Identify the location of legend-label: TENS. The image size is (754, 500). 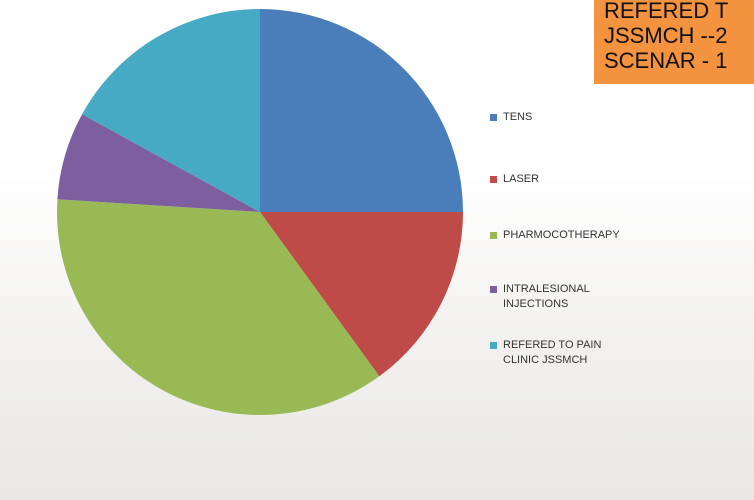
(518, 117).